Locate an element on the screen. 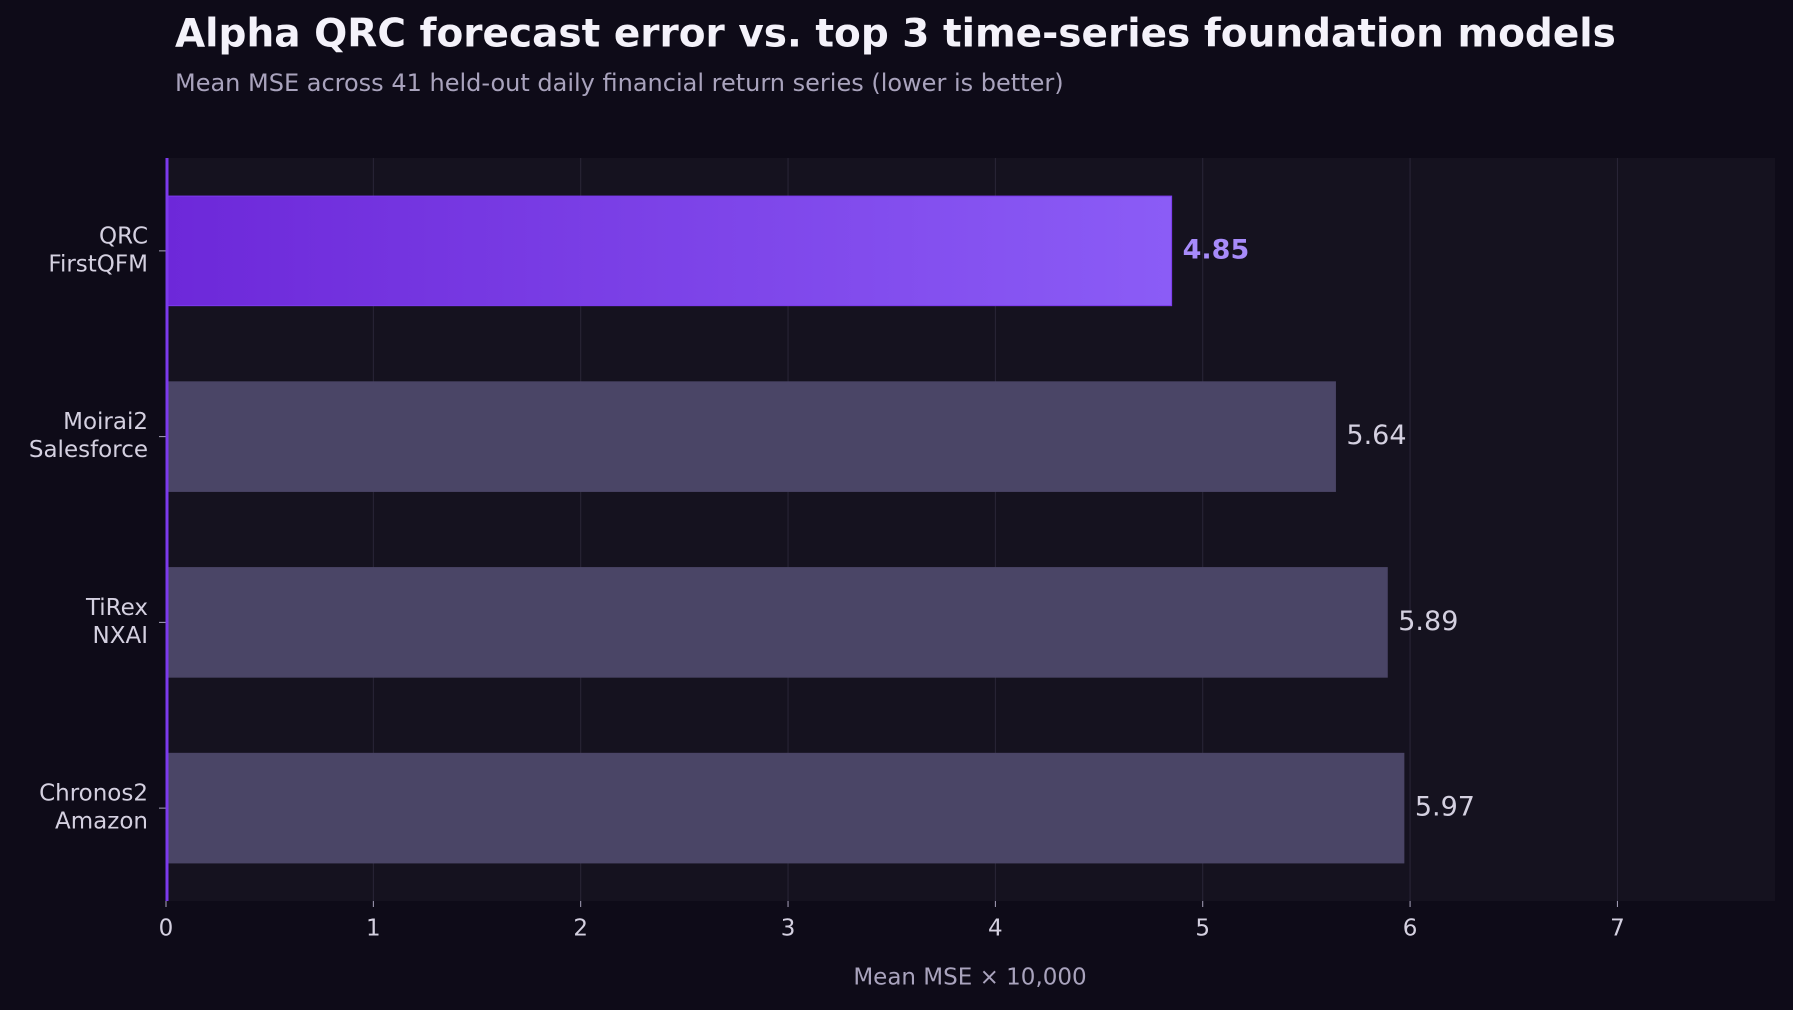 Image resolution: width=1793 pixels, height=1010 pixels. y-tick-label: QRC is located at coordinates (123, 236).